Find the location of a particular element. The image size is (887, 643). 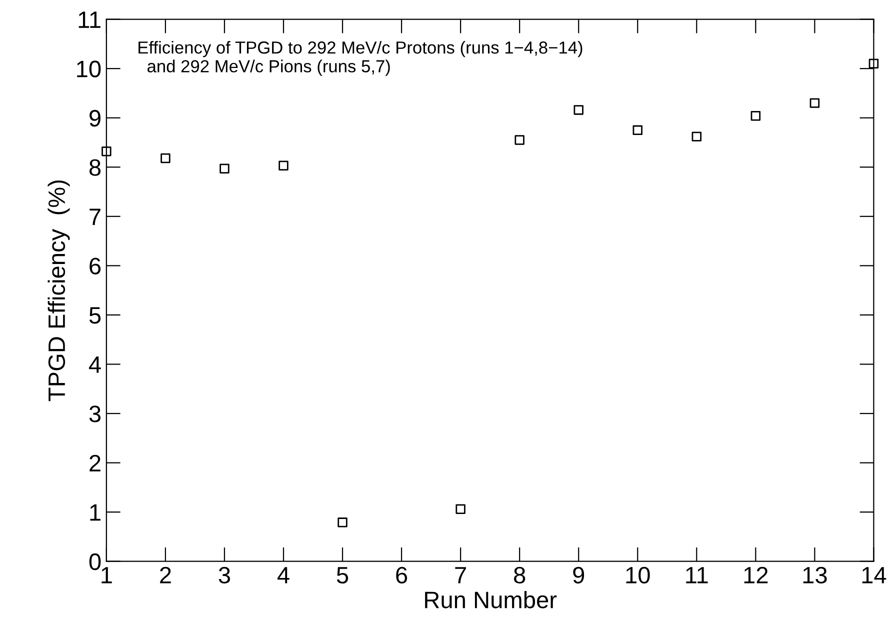

x-tick-label: 11 is located at coordinates (697, 575).